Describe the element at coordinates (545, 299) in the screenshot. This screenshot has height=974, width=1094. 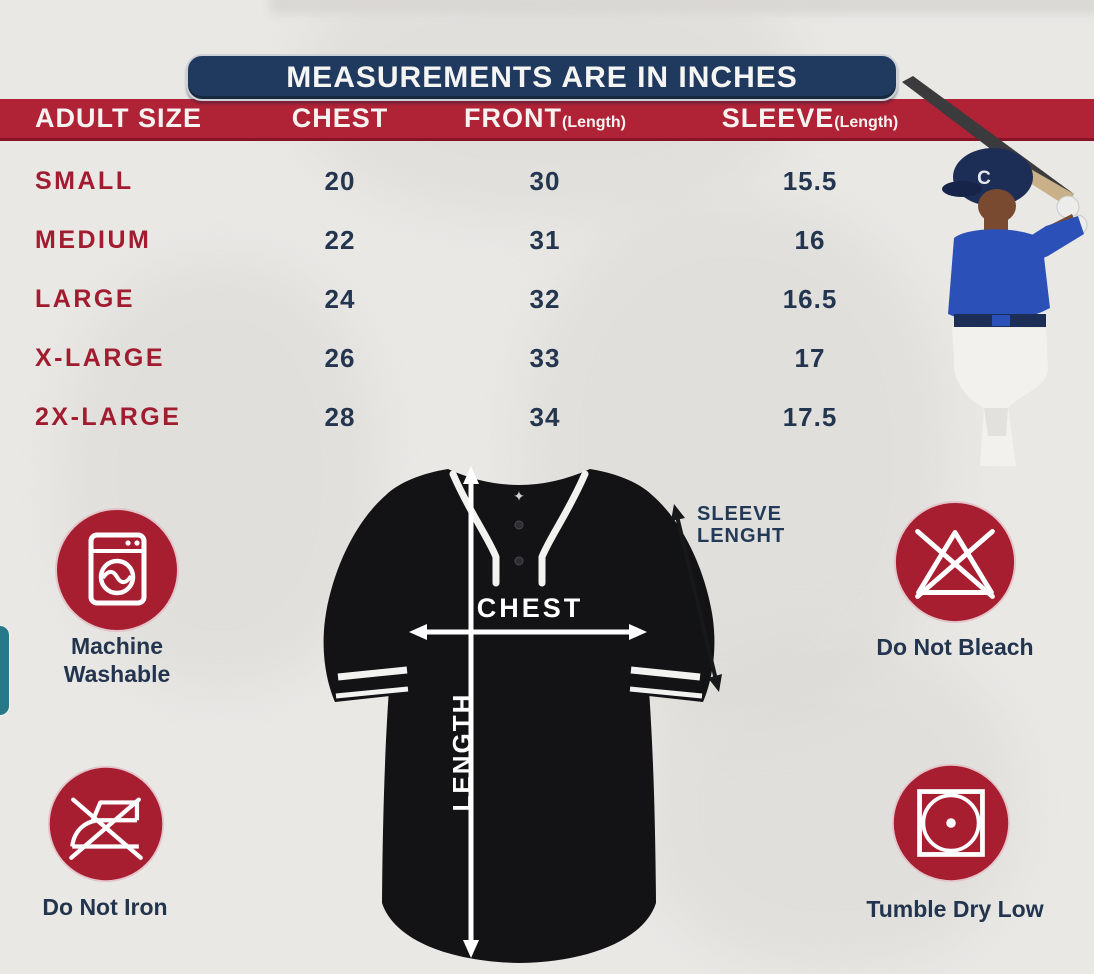
I see `front-value: 32` at that location.